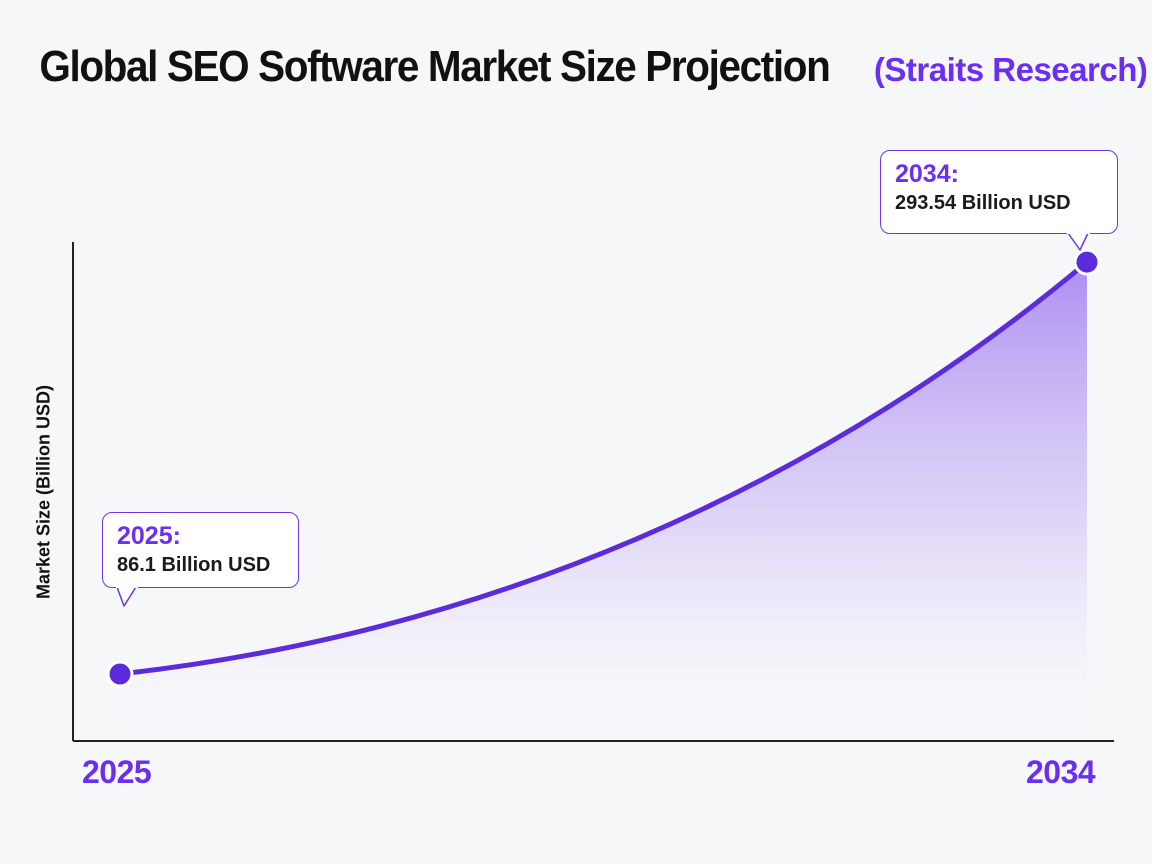  I want to click on callout-value: 86.1 Billion USD, so click(194, 565).